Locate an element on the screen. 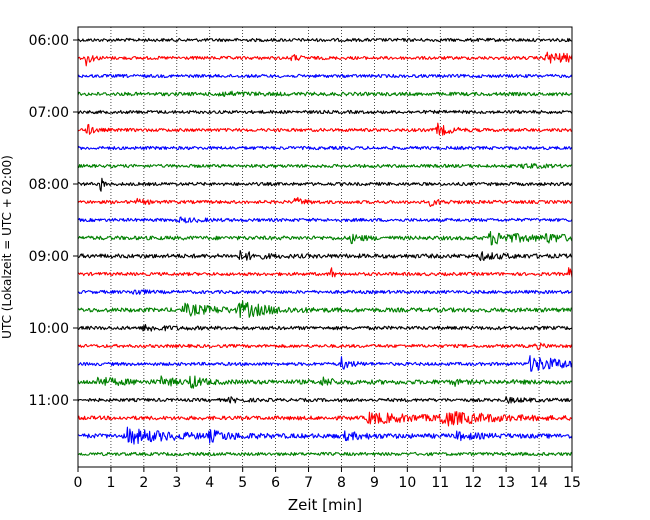  y-tick-label: 09:00 is located at coordinates (49, 257).